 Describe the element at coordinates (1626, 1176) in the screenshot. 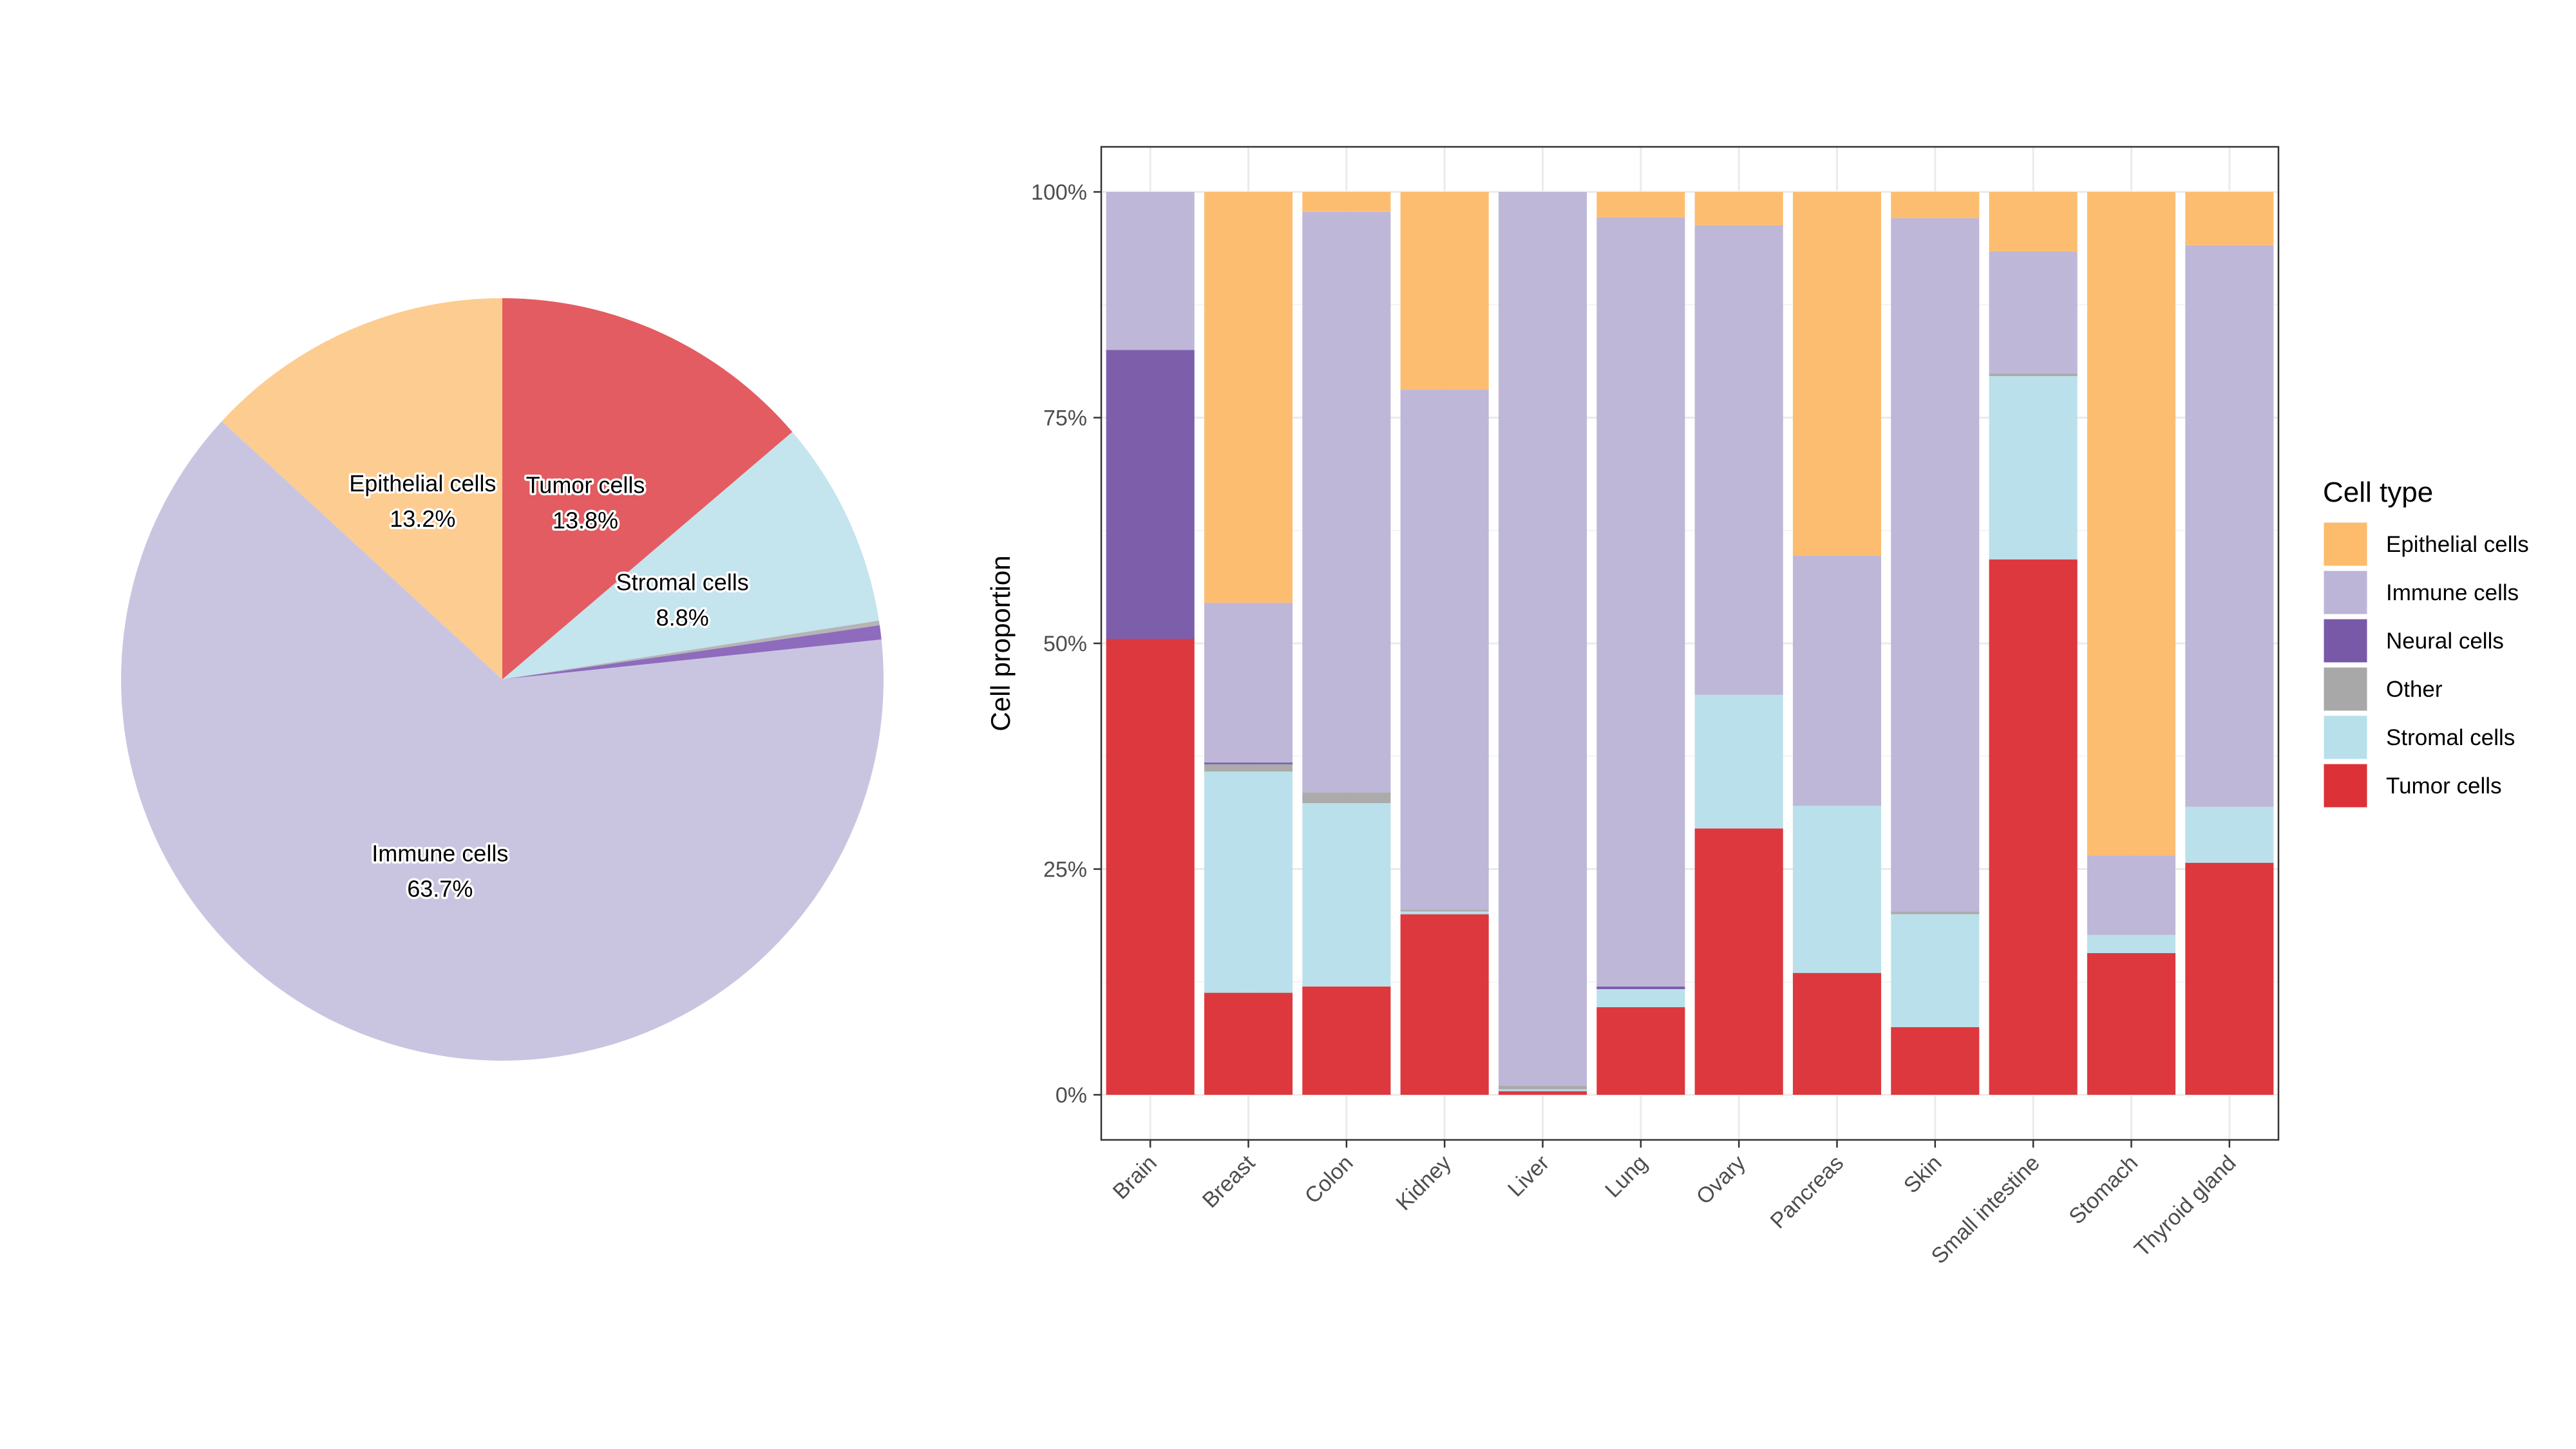

I see `x-tick-label-lung: Lung` at that location.